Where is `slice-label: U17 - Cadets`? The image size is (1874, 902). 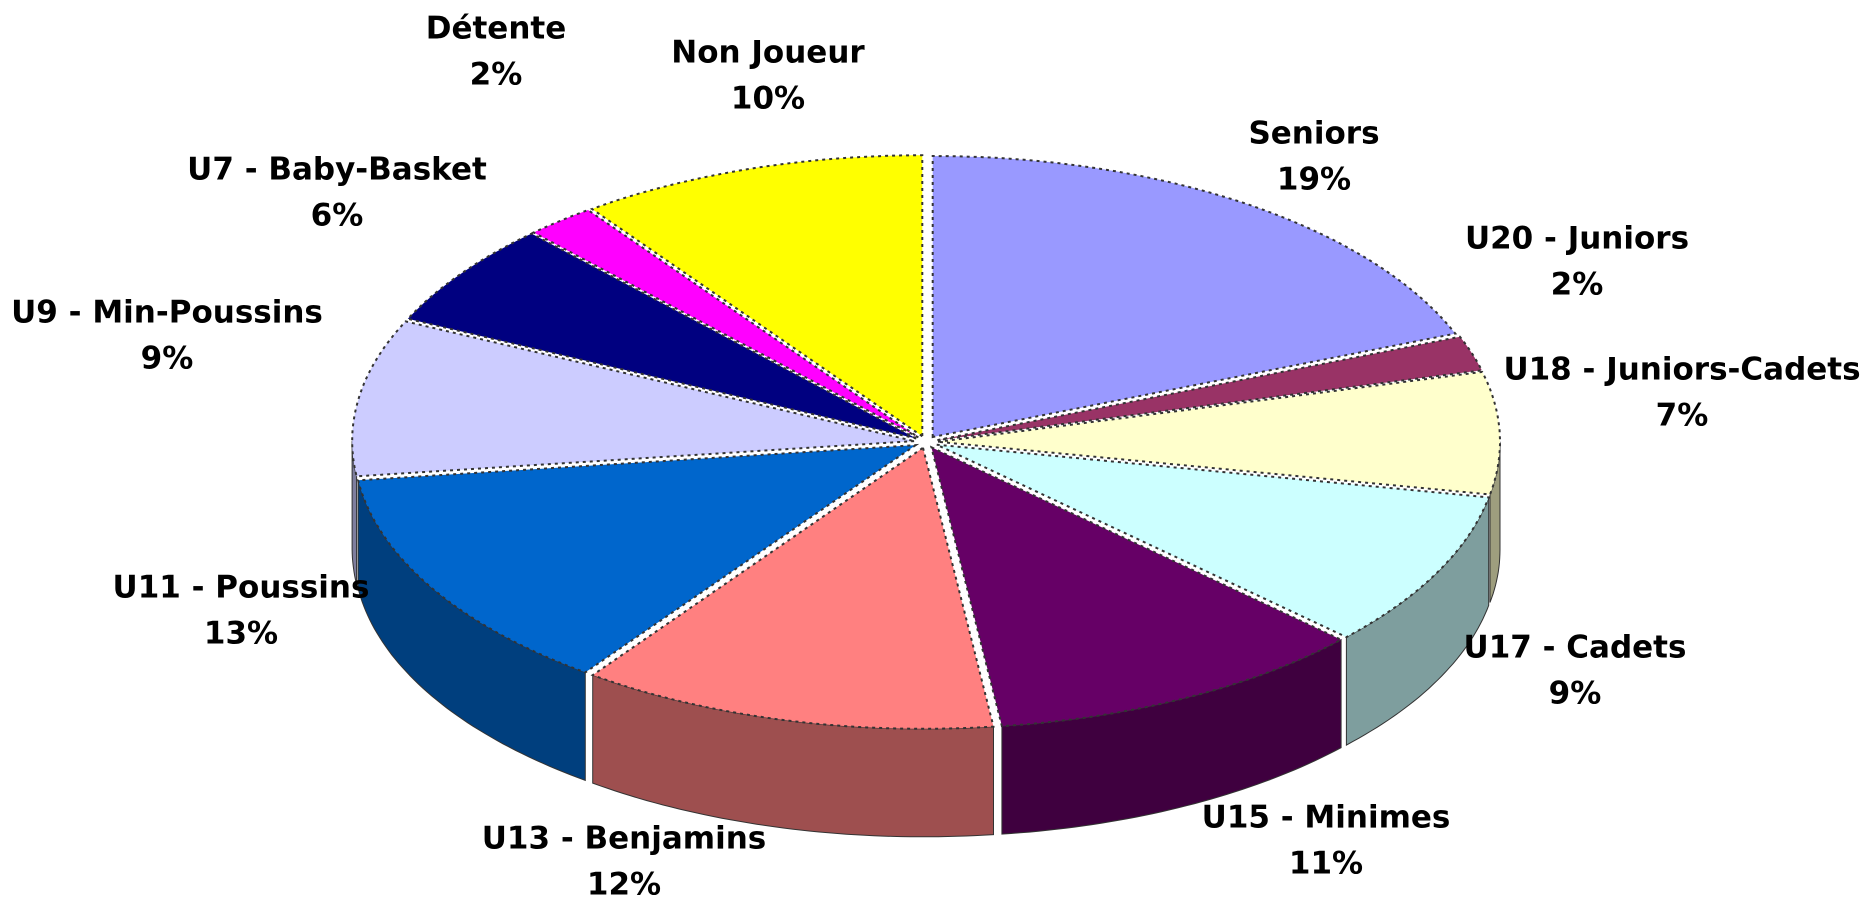
slice-label: U17 - Cadets is located at coordinates (1575, 648).